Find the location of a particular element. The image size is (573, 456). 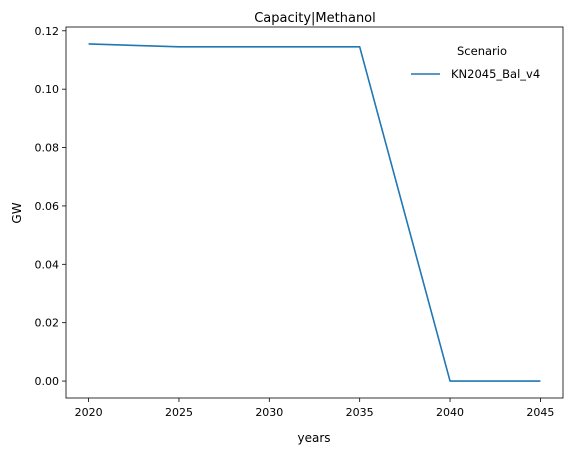

y-tick-label: 0.04 is located at coordinates (47, 264).